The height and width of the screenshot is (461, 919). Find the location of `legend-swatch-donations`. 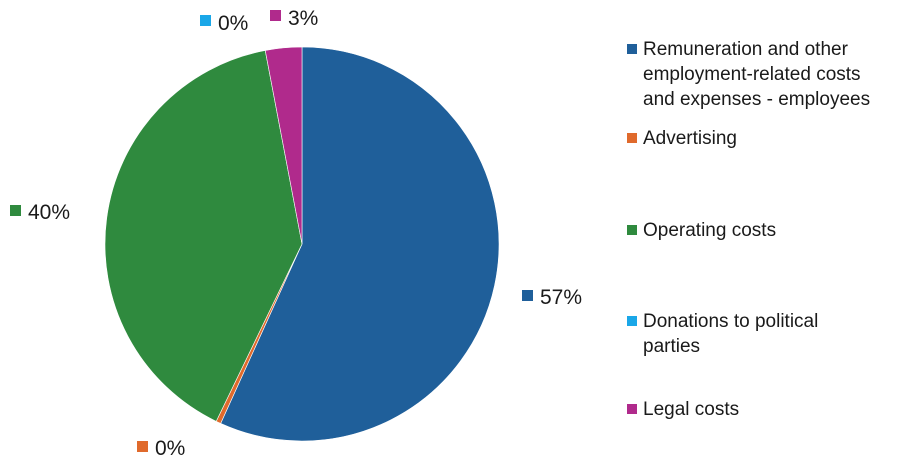

legend-swatch-donations is located at coordinates (632, 321).